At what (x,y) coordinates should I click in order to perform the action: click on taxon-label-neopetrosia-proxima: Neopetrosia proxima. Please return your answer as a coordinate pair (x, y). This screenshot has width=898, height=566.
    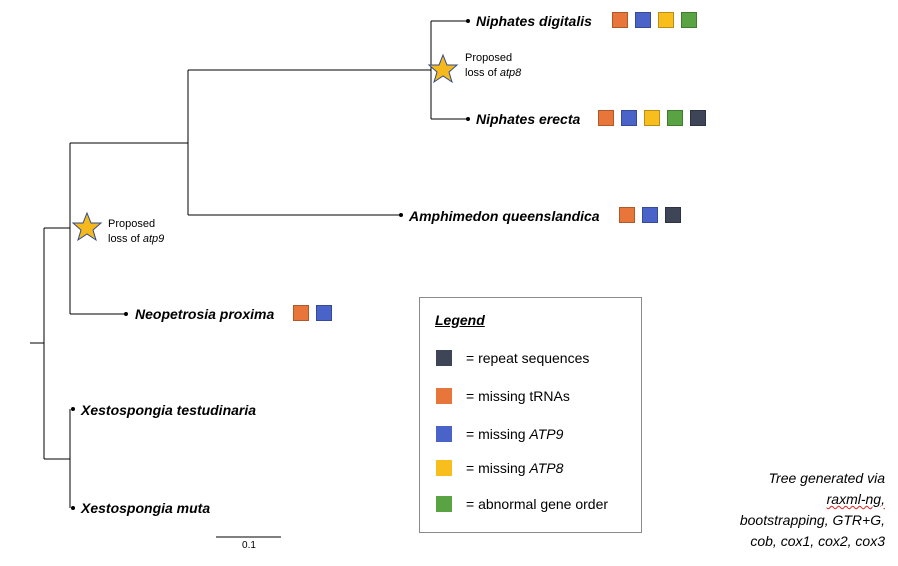
    Looking at the image, I should click on (205, 314).